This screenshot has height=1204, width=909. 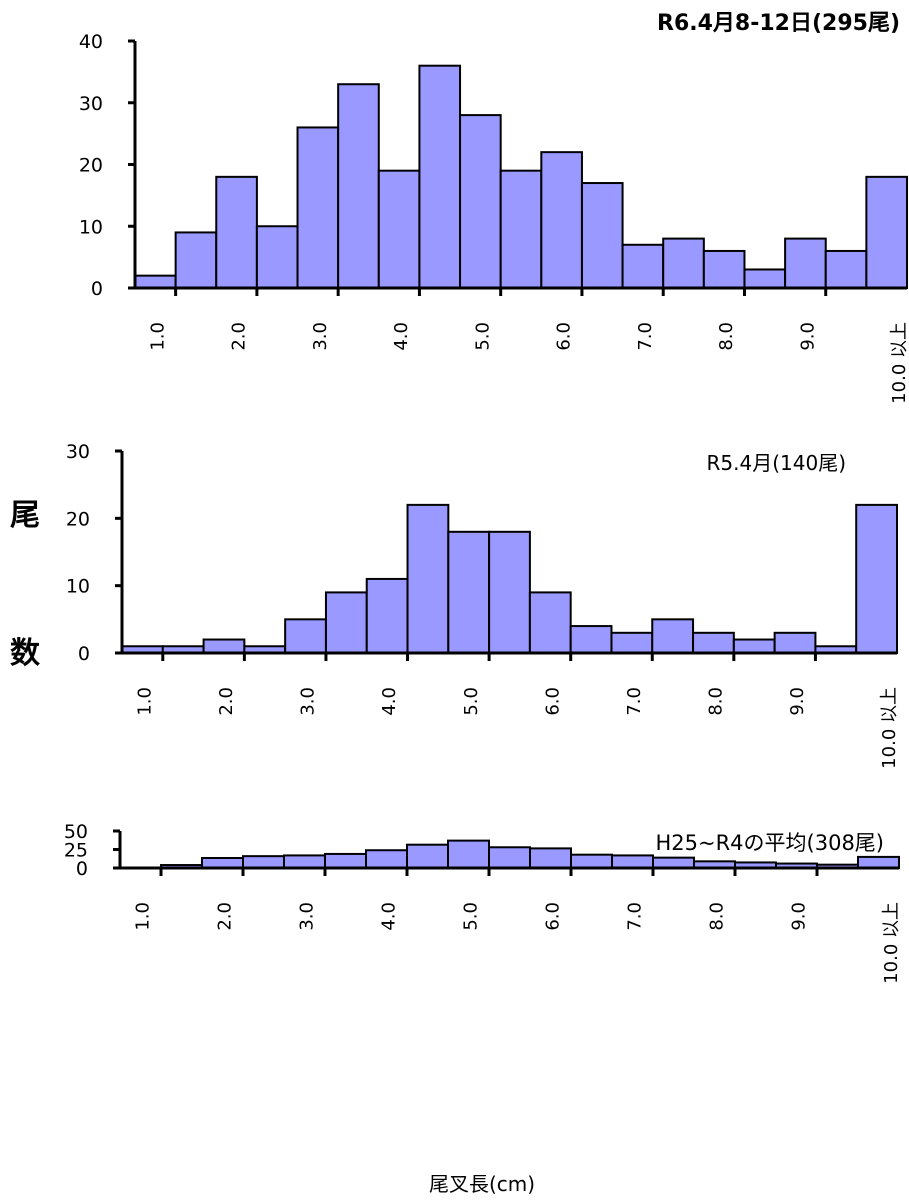 What do you see at coordinates (76, 832) in the screenshot?
I see `y-tick-label: 50` at bounding box center [76, 832].